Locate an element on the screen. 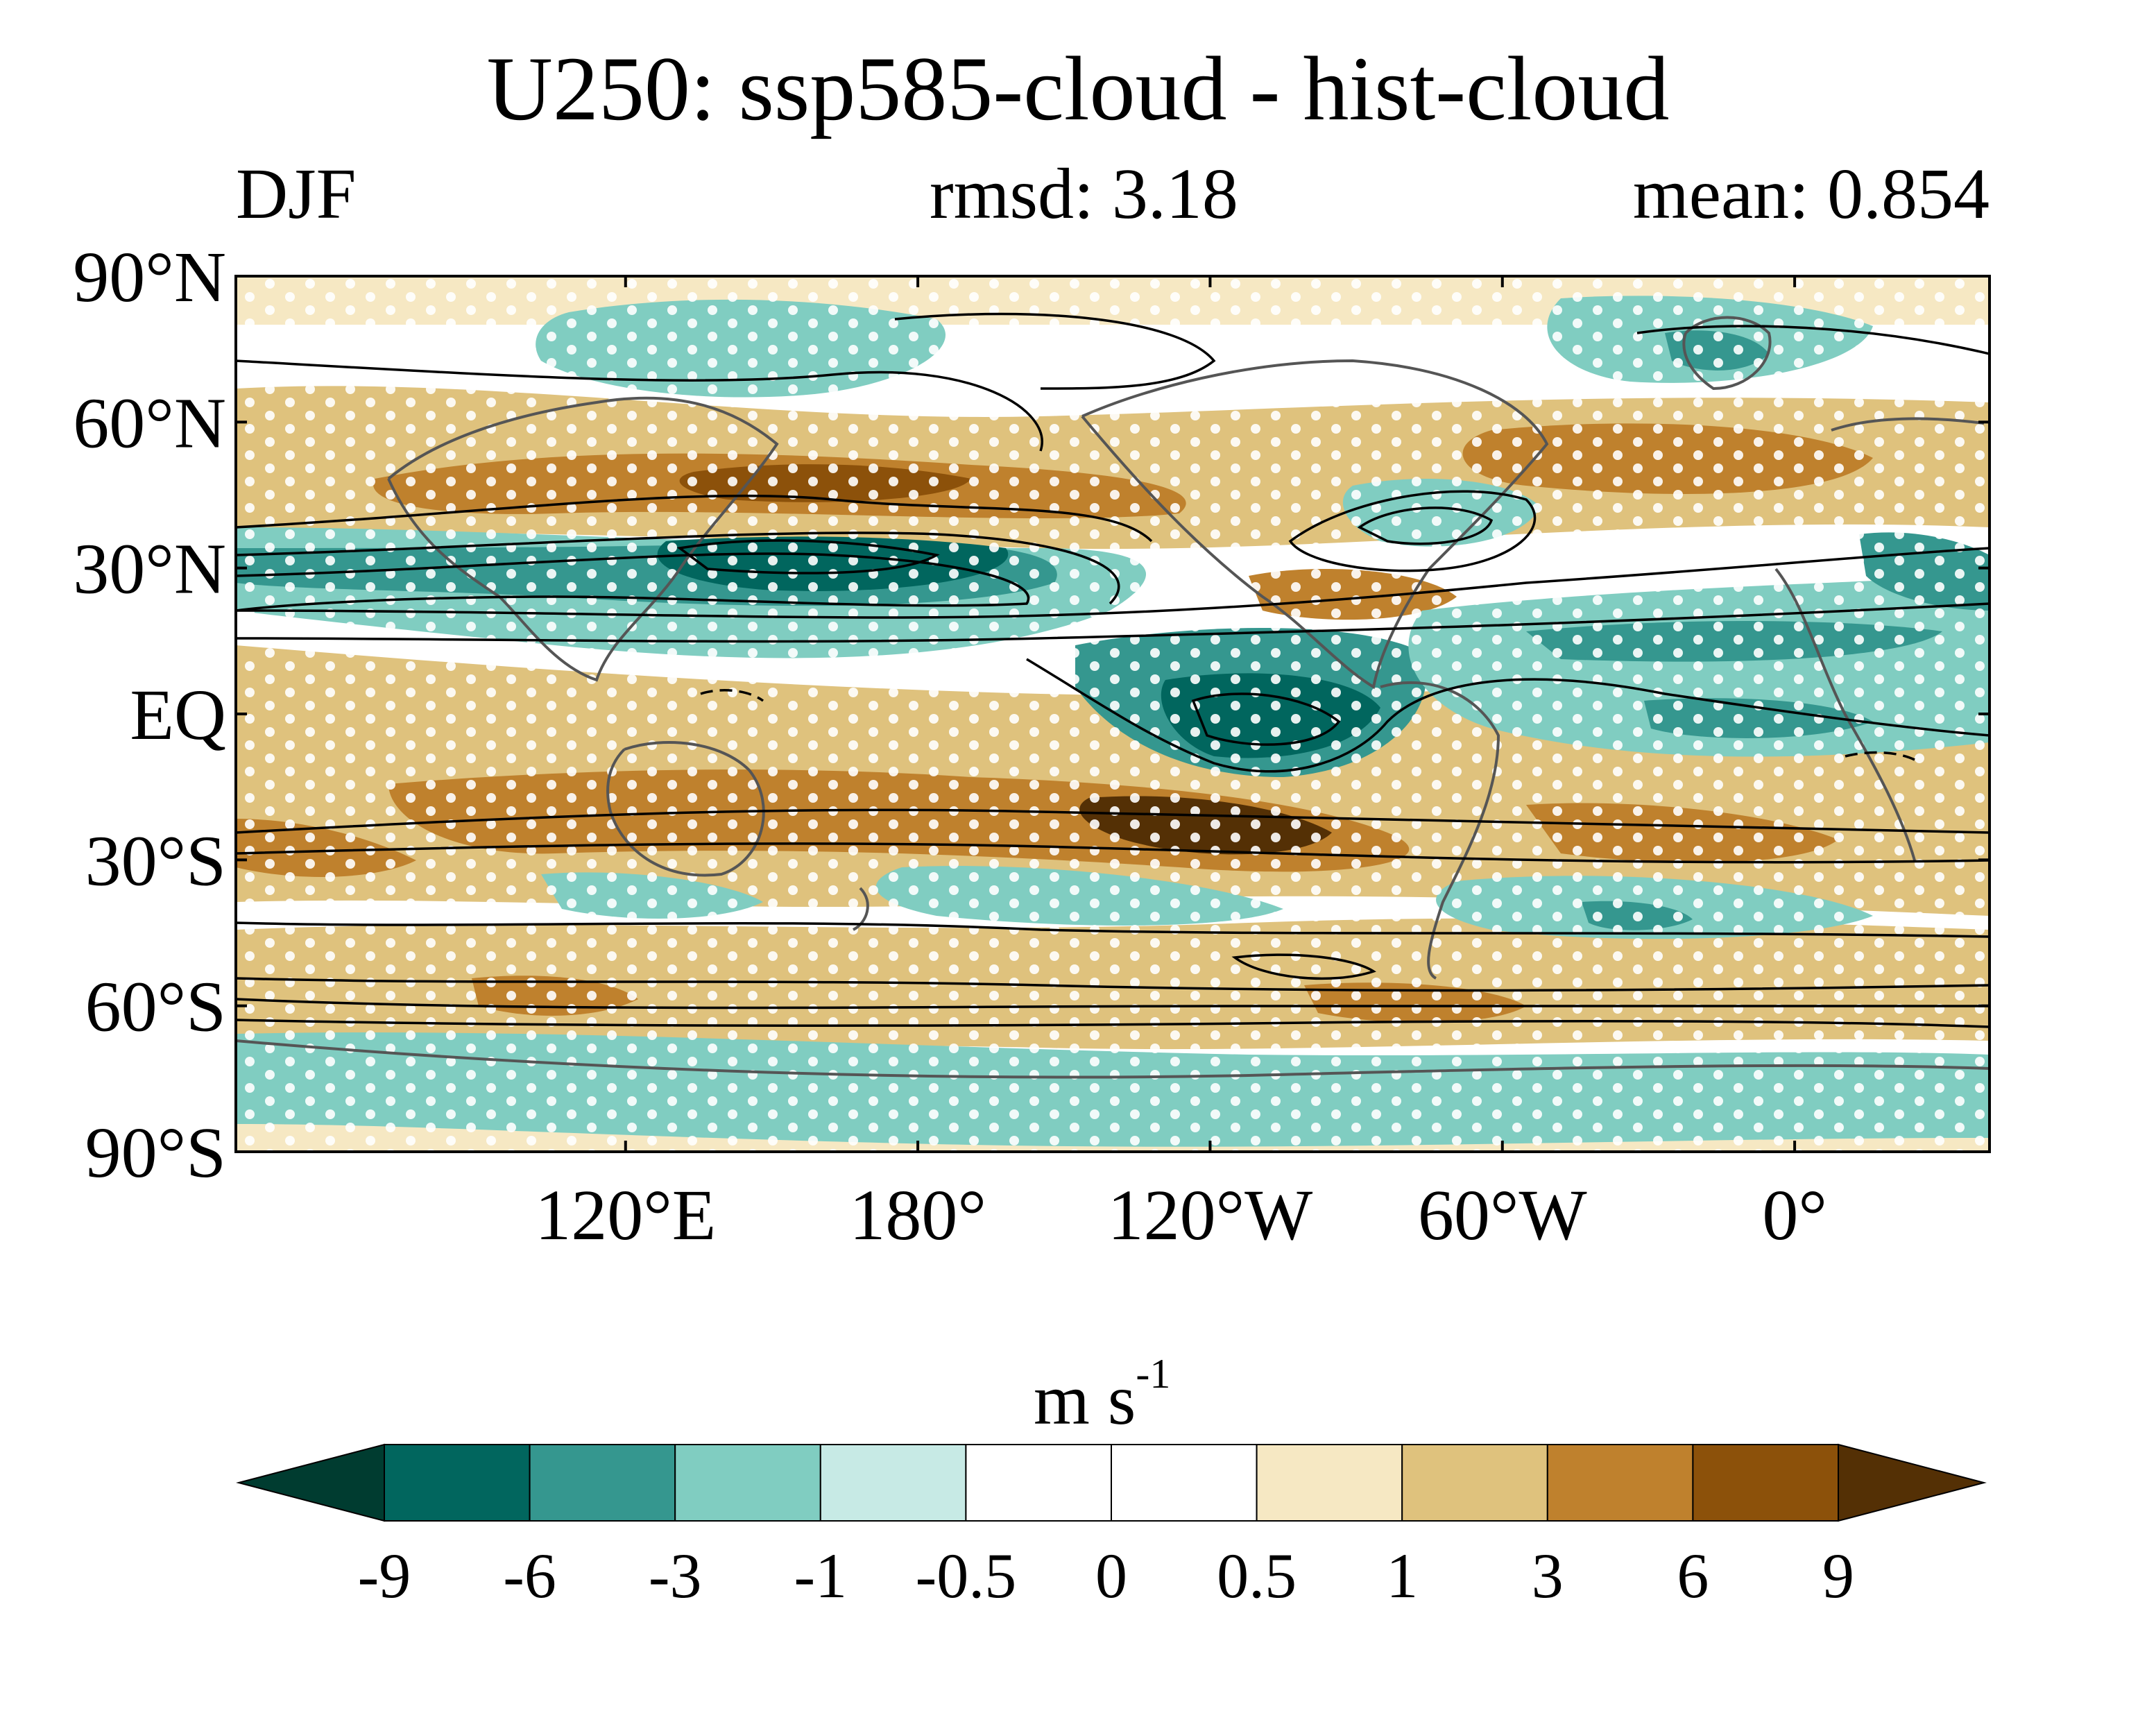  colorbar-tick-label: -1 is located at coordinates (820, 1575).